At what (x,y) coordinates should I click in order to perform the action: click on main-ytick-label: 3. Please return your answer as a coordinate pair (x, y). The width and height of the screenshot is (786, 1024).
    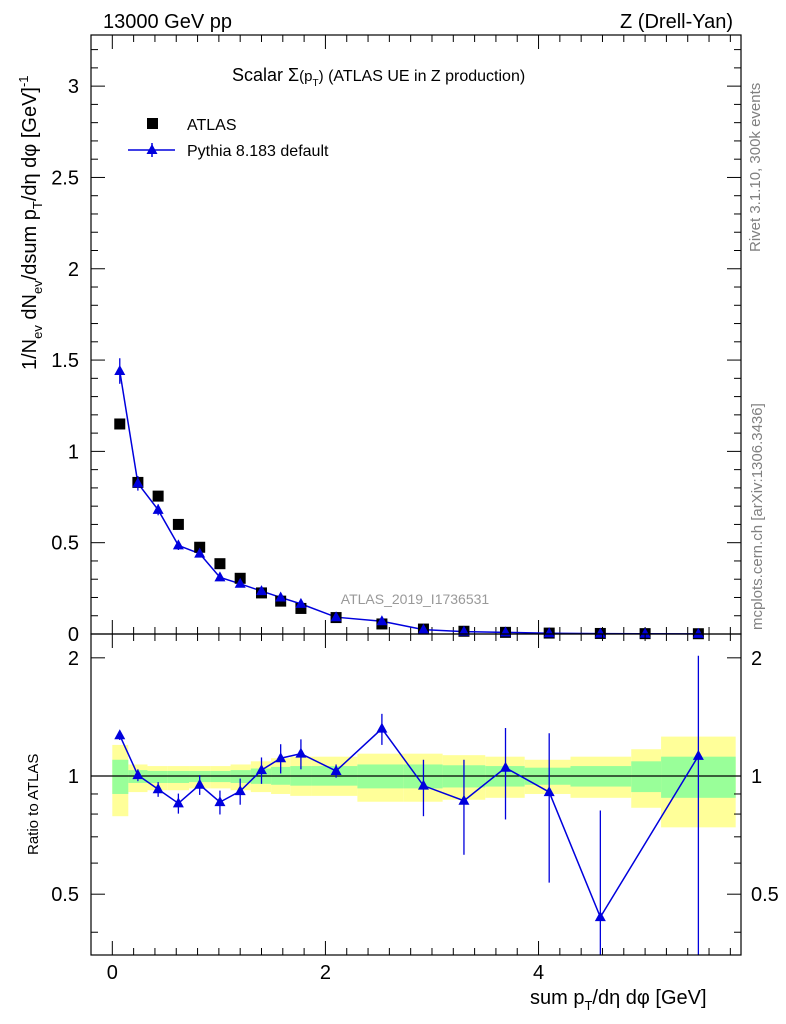
    Looking at the image, I should click on (73, 87).